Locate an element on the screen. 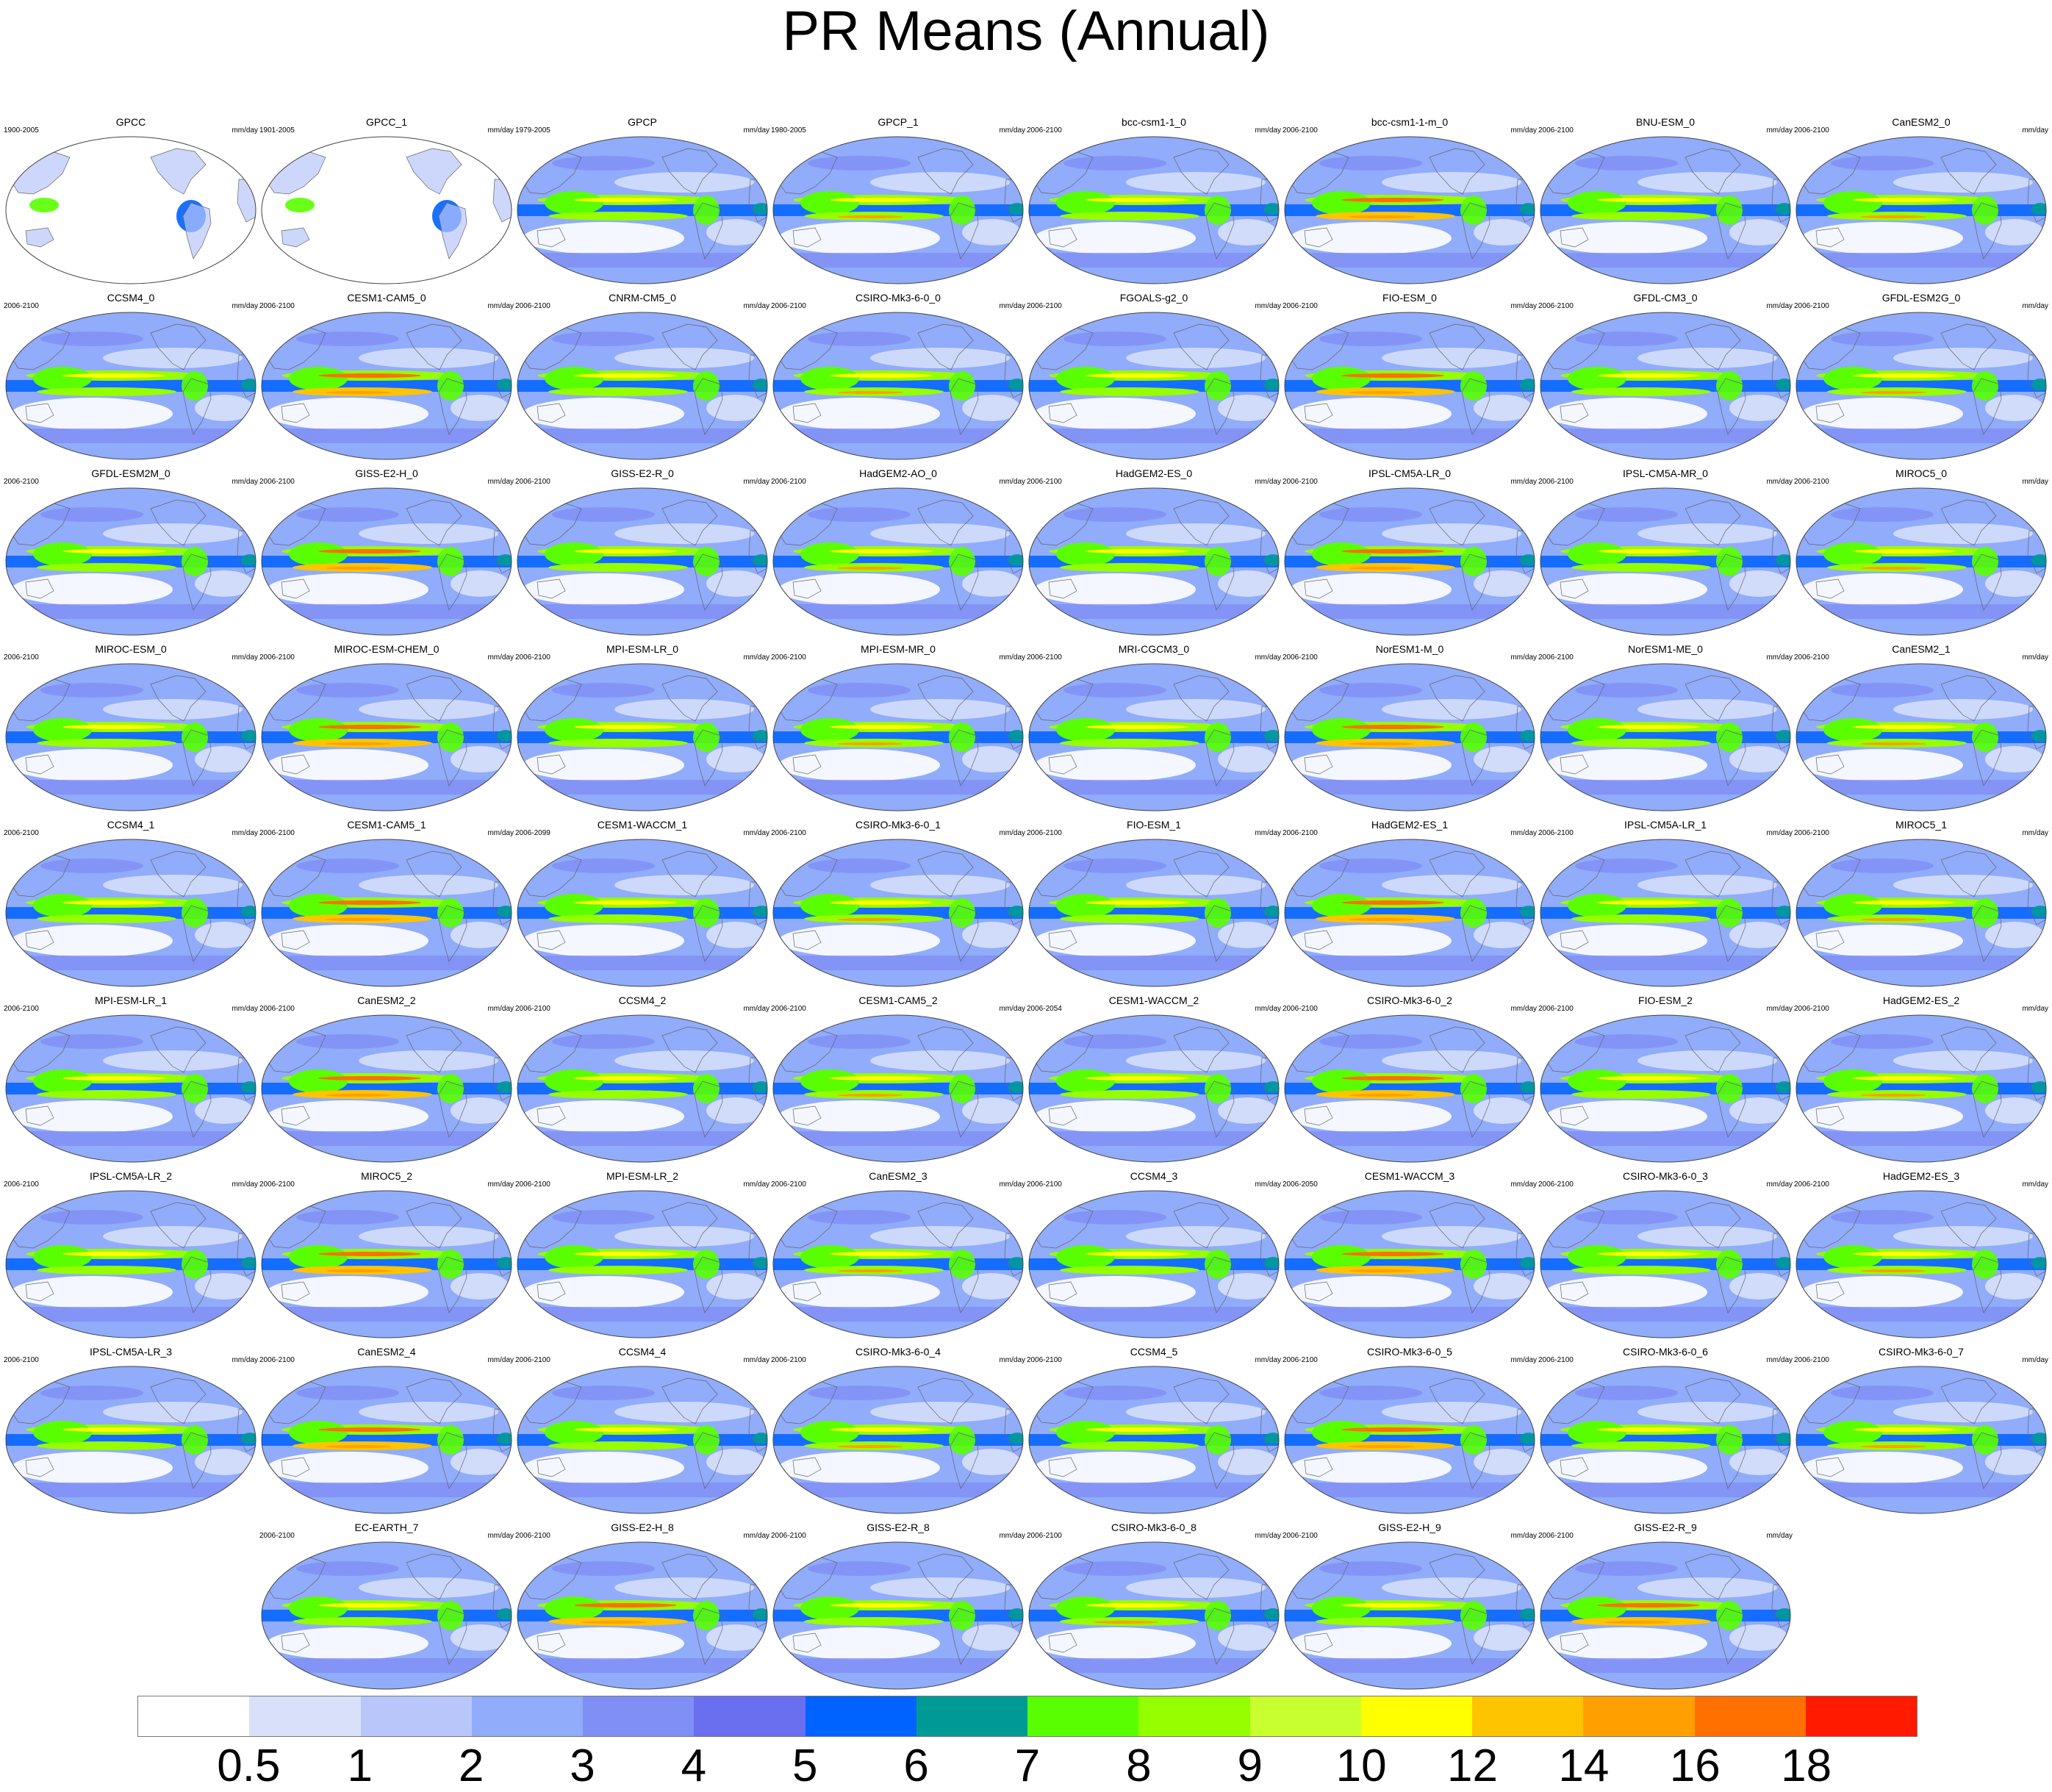 The height and width of the screenshot is (1792, 2052). map-panel: GISS-E2-H_8 2006-2100 mm/day is located at coordinates (642, 1606).